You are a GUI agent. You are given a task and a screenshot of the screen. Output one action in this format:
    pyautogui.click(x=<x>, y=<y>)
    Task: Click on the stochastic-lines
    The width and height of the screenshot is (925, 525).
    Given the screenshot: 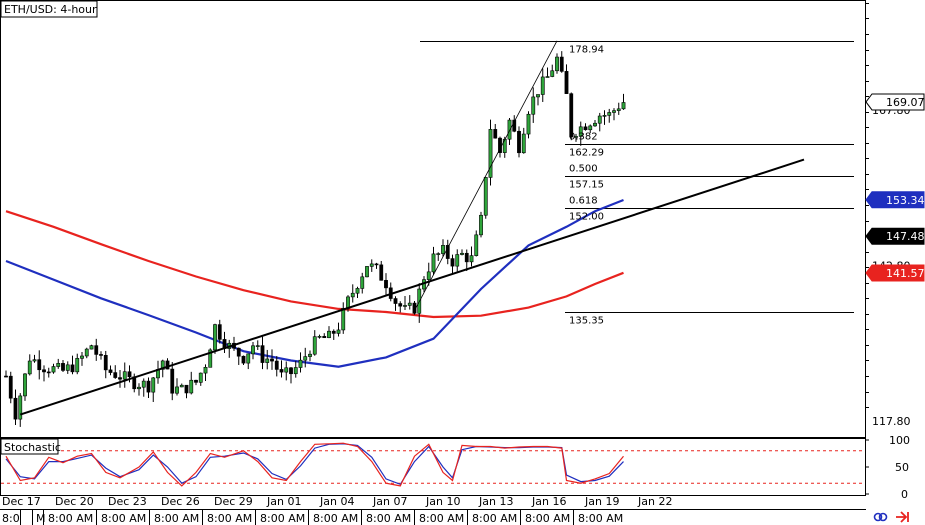 What is the action you would take?
    pyautogui.click(x=433, y=464)
    